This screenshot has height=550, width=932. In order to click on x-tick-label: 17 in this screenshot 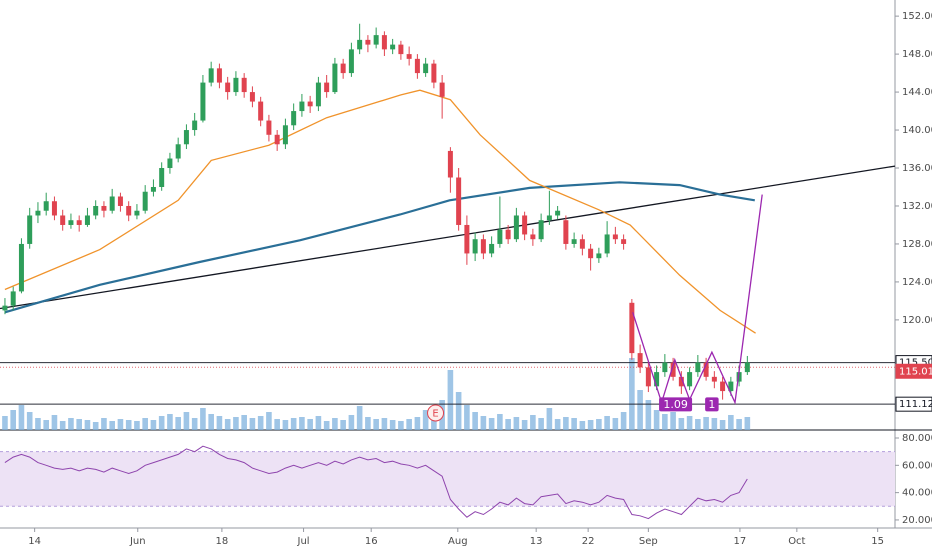, I will do `click(740, 541)`.